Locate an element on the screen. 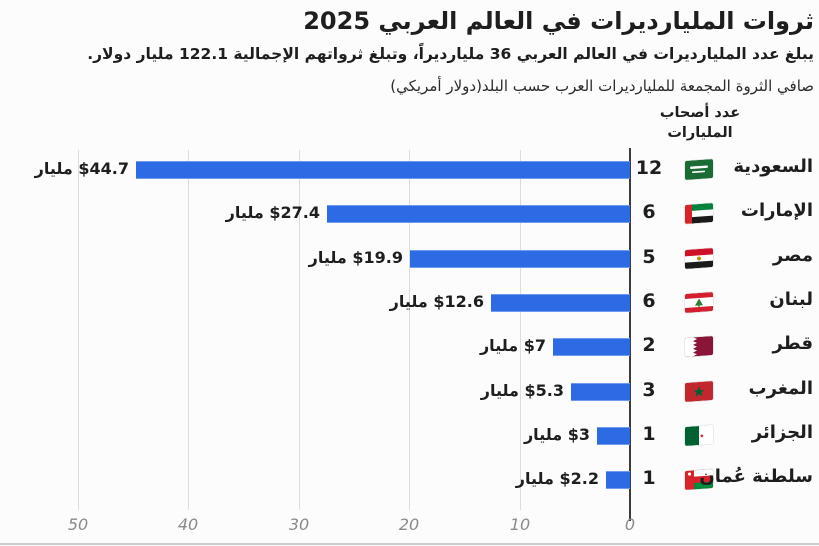  flag-lebanon-icon is located at coordinates (699, 302).